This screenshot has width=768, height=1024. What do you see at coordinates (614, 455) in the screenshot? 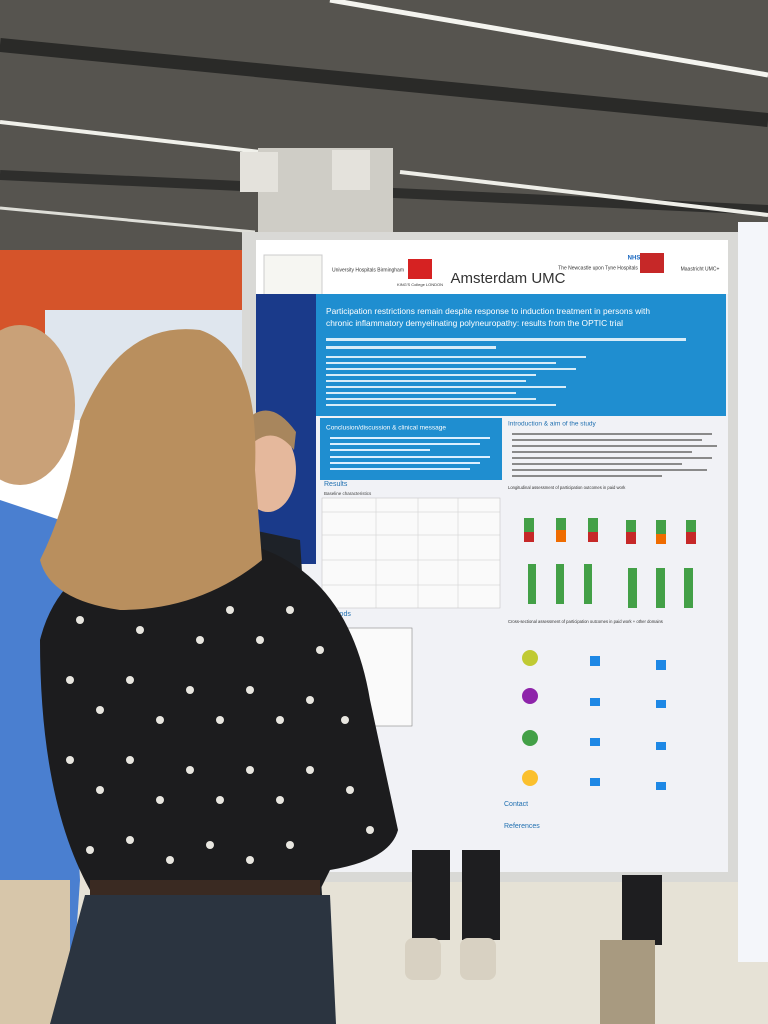
I see `intro-lines` at bounding box center [614, 455].